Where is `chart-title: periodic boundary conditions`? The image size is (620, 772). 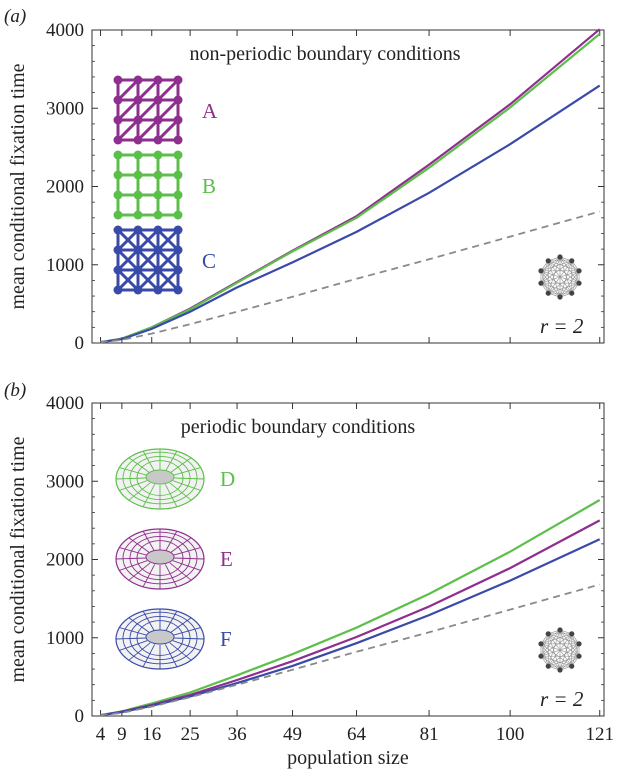 chart-title: periodic boundary conditions is located at coordinates (298, 427).